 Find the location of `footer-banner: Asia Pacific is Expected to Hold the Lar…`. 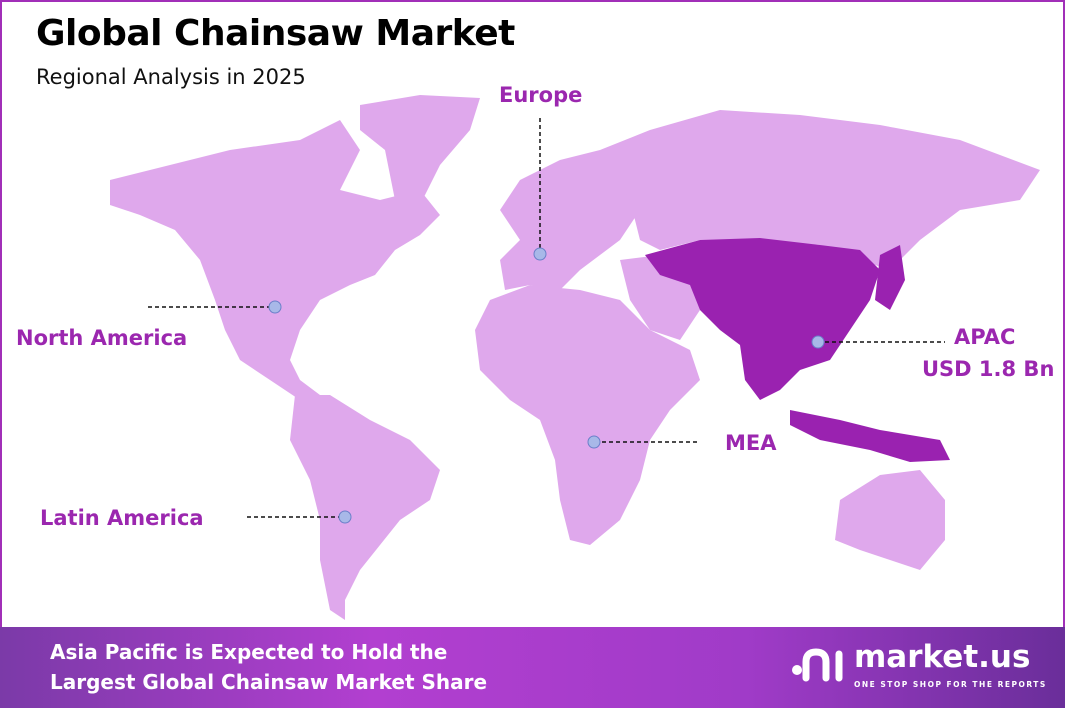

footer-banner: Asia Pacific is Expected to Hold the Lar… is located at coordinates (532, 667).